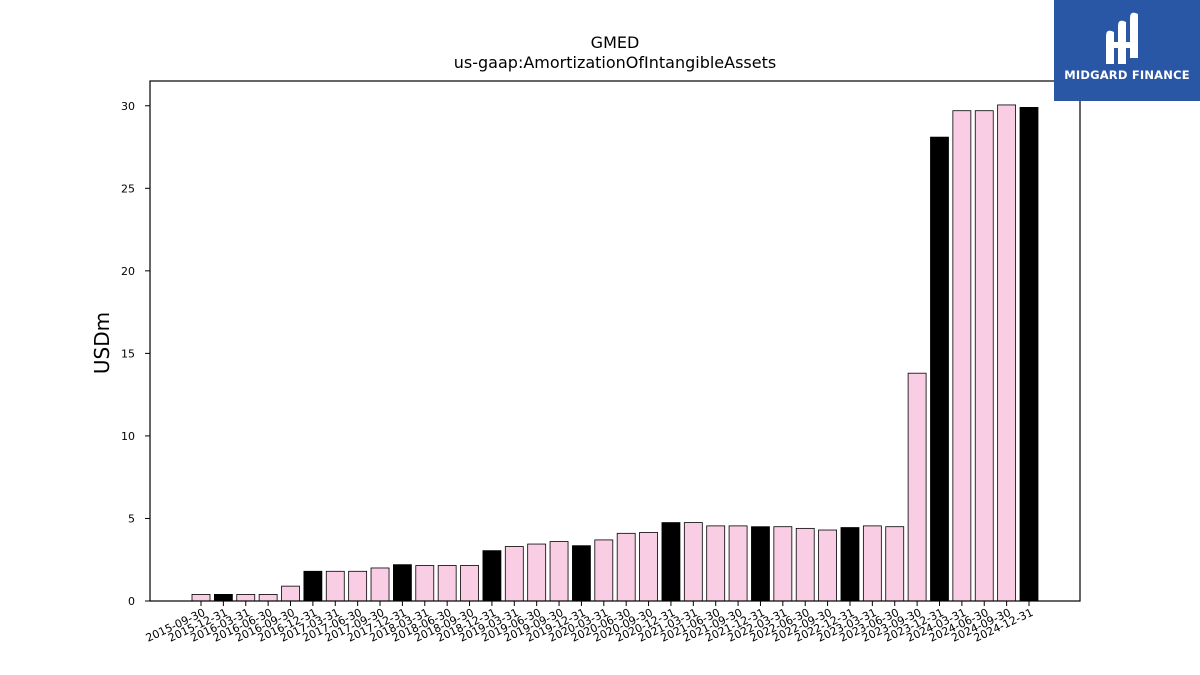 The width and height of the screenshot is (1200, 675). What do you see at coordinates (615, 42) in the screenshot?
I see `chart-title: GMED` at bounding box center [615, 42].